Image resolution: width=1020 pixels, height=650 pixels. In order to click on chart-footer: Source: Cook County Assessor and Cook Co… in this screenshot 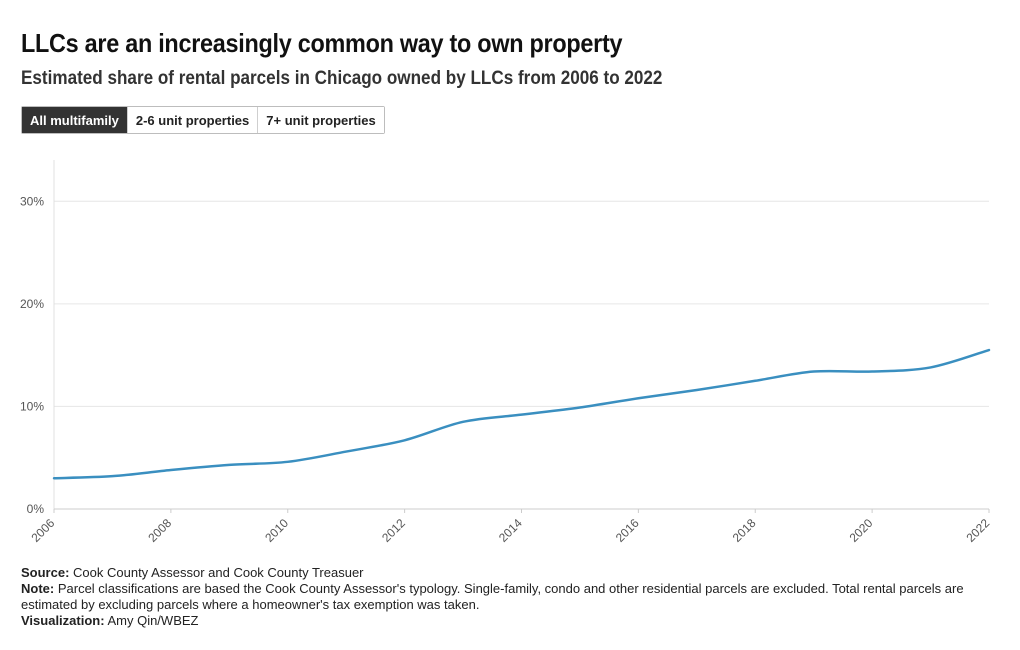, I will do `click(511, 597)`.